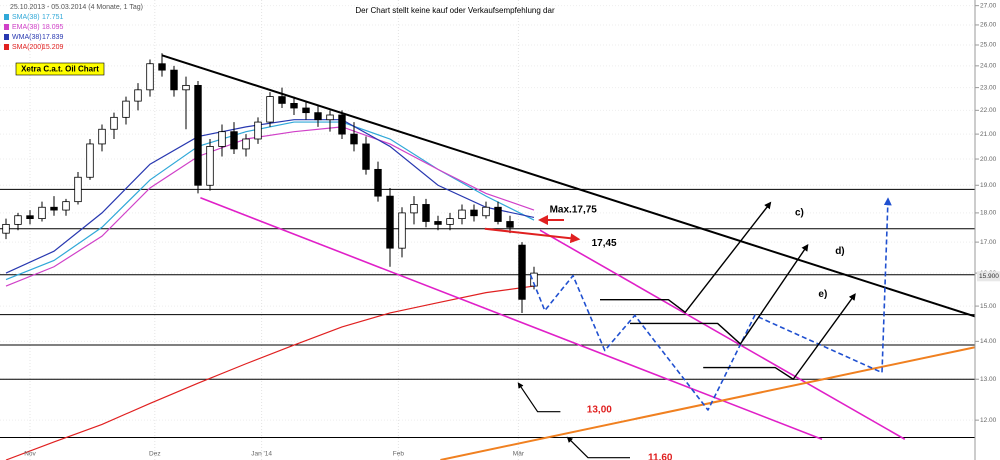 Image resolution: width=1000 pixels, height=460 pixels. I want to click on y-tick-label: 22.00, so click(988, 110).